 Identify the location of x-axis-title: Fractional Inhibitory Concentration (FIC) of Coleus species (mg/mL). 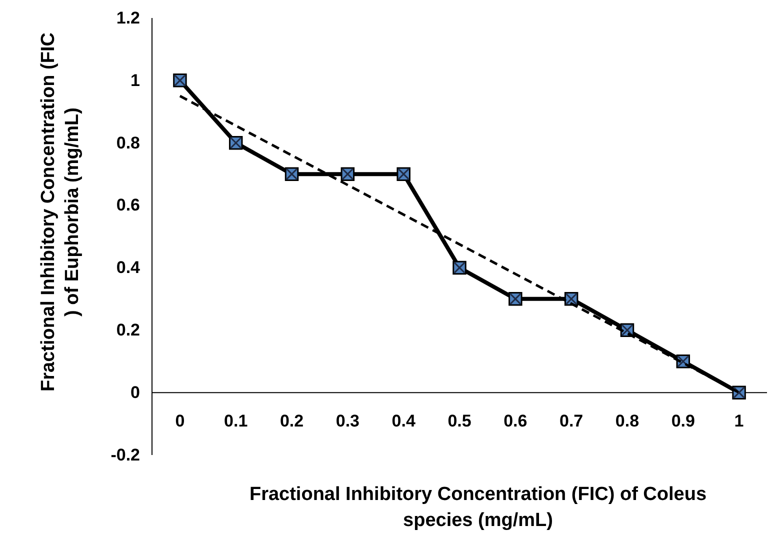
(478, 507).